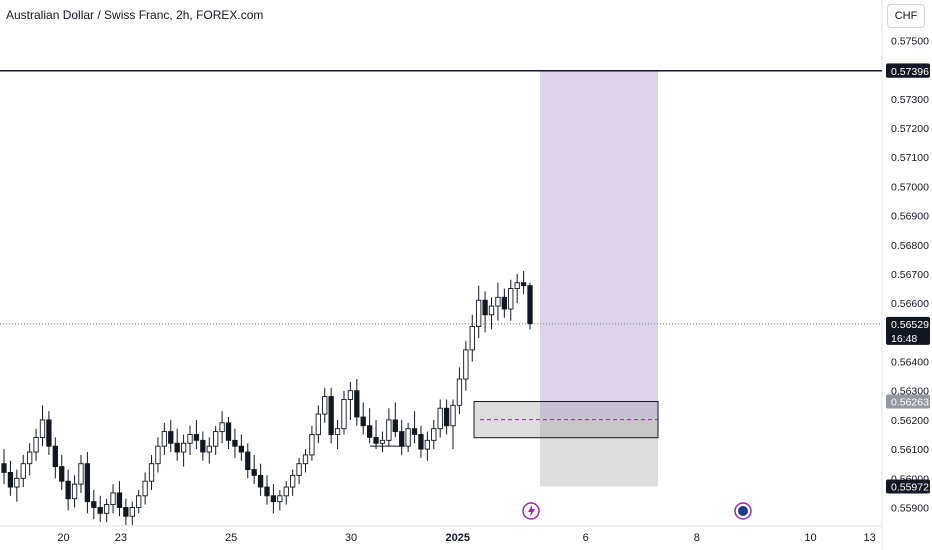  Describe the element at coordinates (906, 16) in the screenshot. I see `currency-button: CHF` at that location.